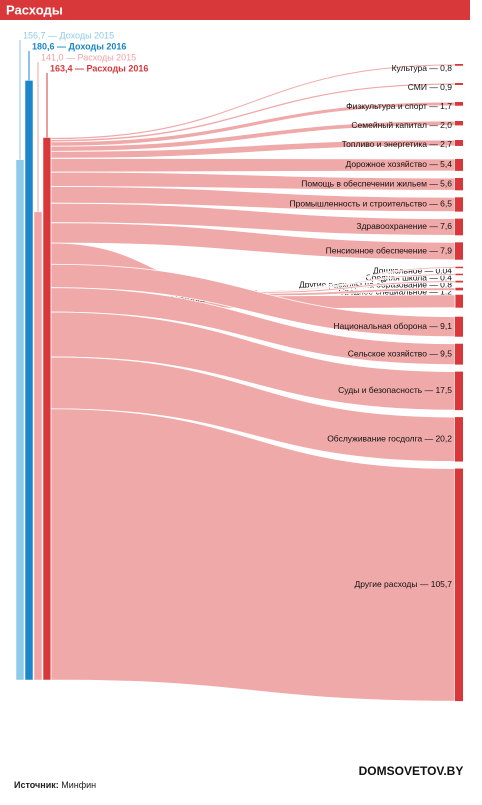  Describe the element at coordinates (400, 353) in the screenshot. I see `target-label: Сельское хозяйство — 9,5` at that location.